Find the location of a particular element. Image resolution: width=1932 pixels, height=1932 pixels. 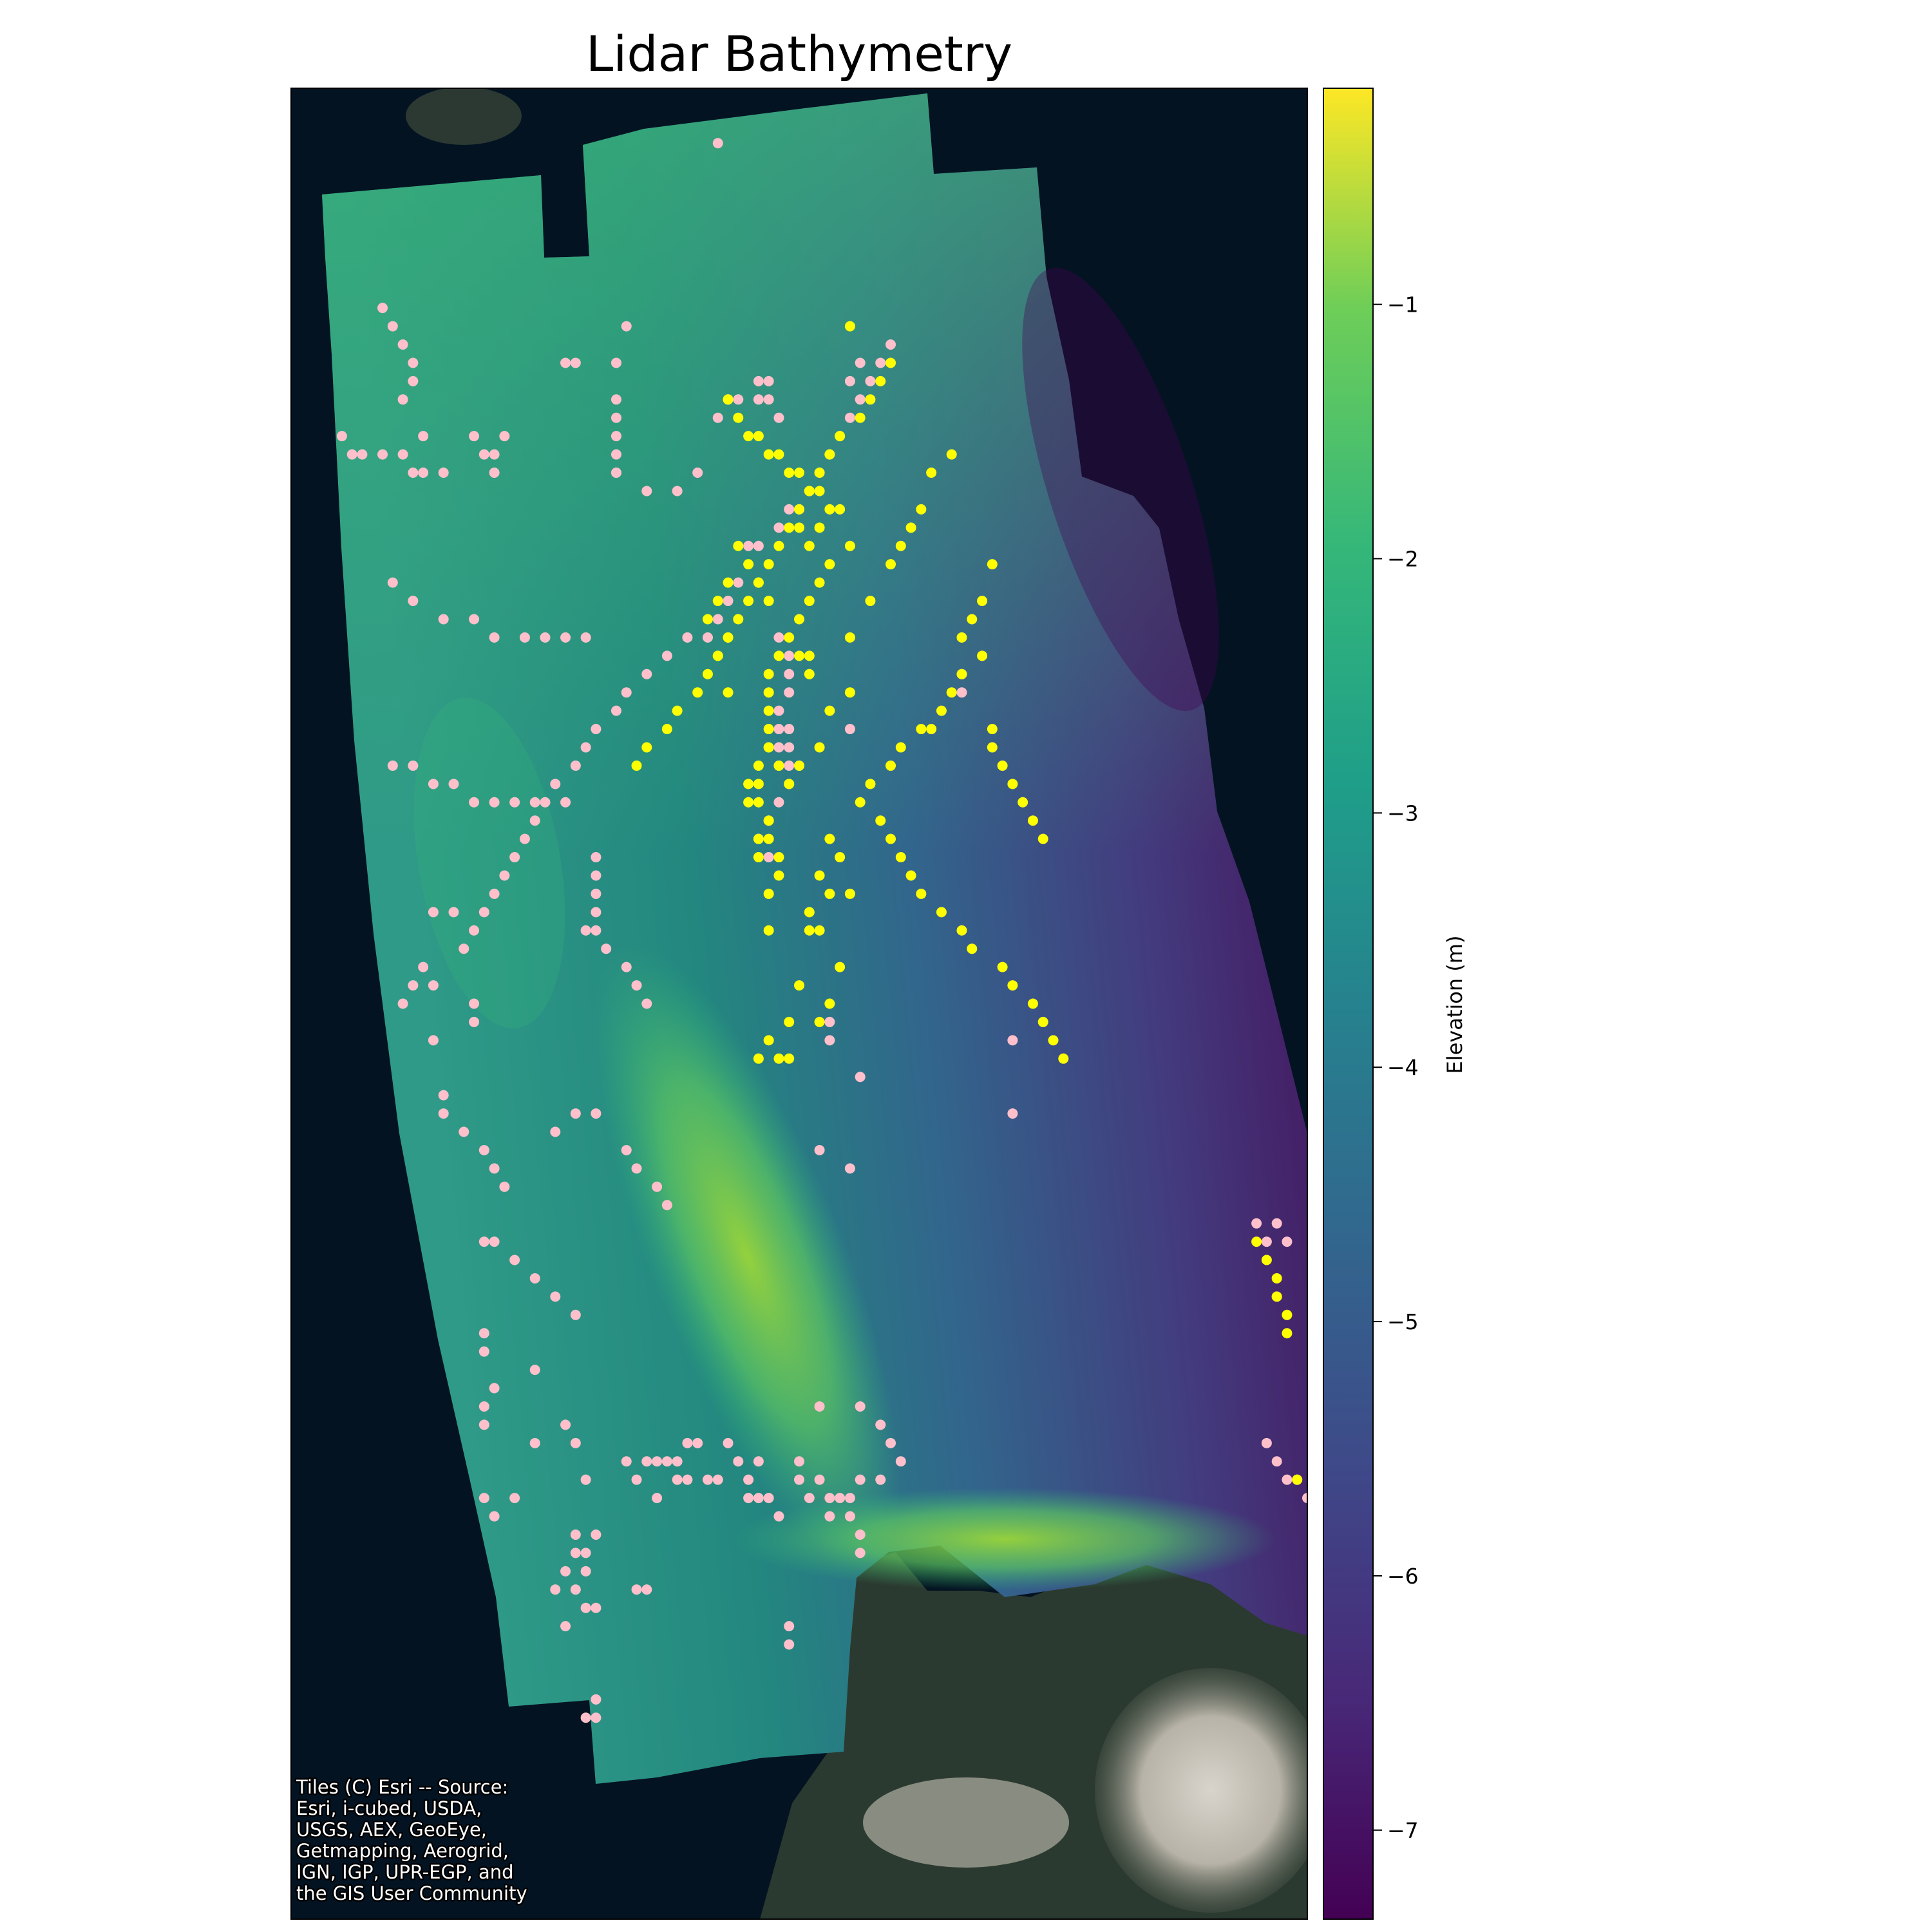

colorbar-label: Elevation (m) is located at coordinates (1455, 1005).